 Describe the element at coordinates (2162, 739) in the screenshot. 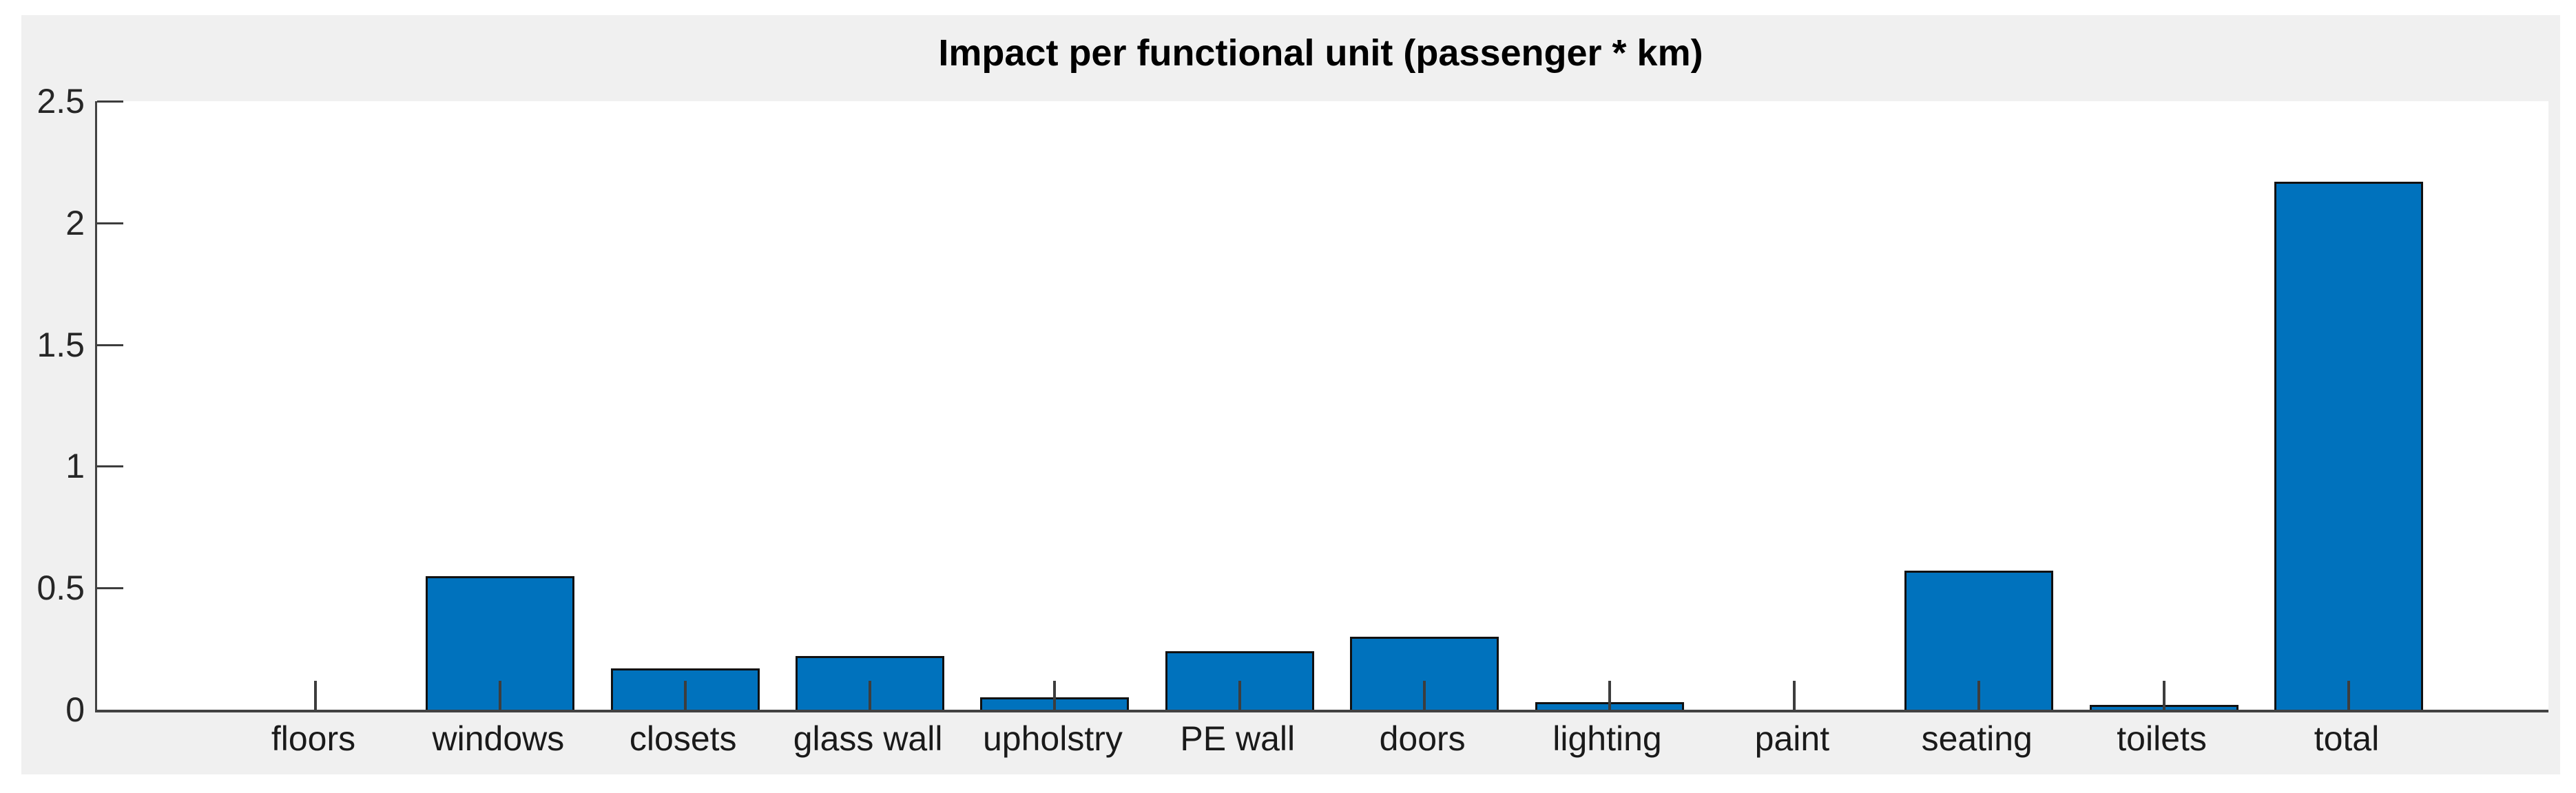

I see `x-axis-tick-label: toilets` at that location.